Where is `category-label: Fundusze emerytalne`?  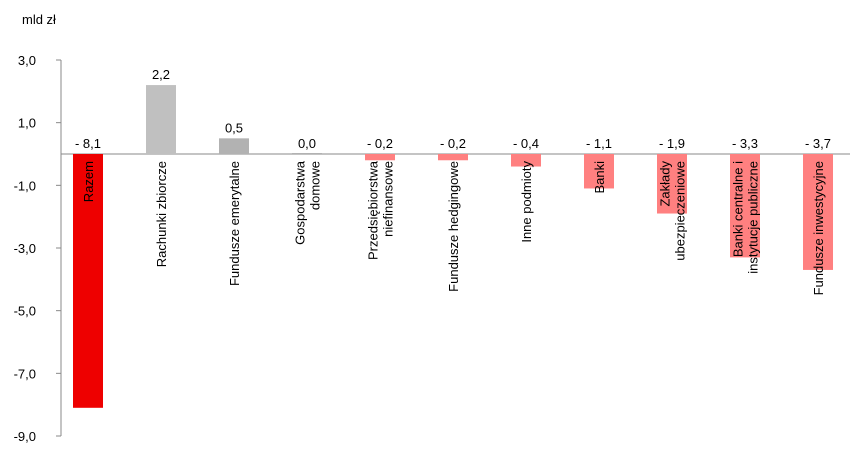 category-label: Fundusze emerytalne is located at coordinates (234, 223).